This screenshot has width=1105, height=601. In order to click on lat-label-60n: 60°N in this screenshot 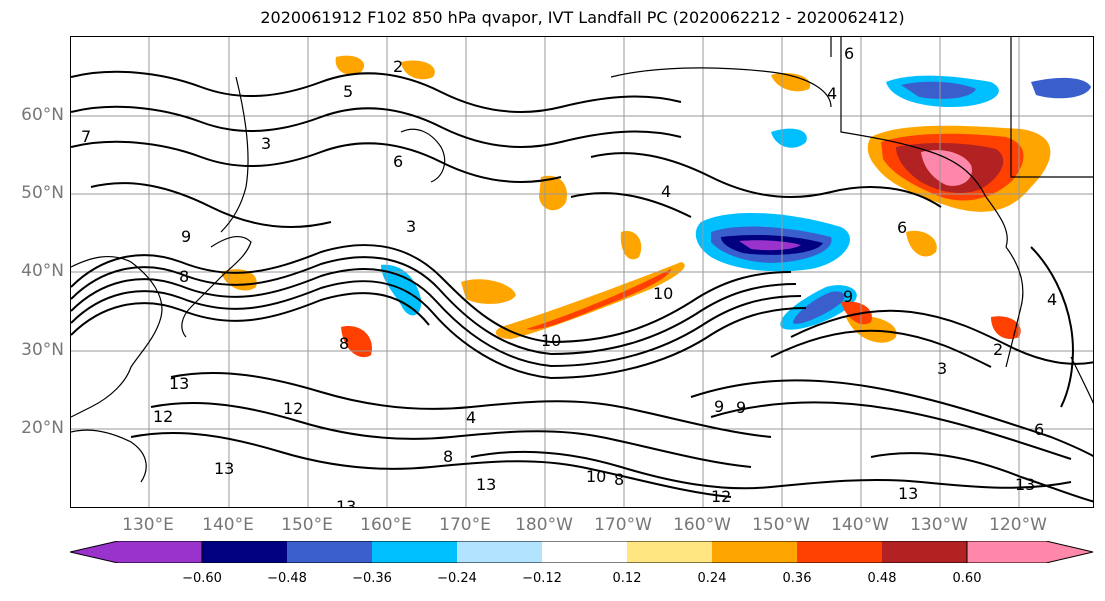, I will do `click(42, 115)`.